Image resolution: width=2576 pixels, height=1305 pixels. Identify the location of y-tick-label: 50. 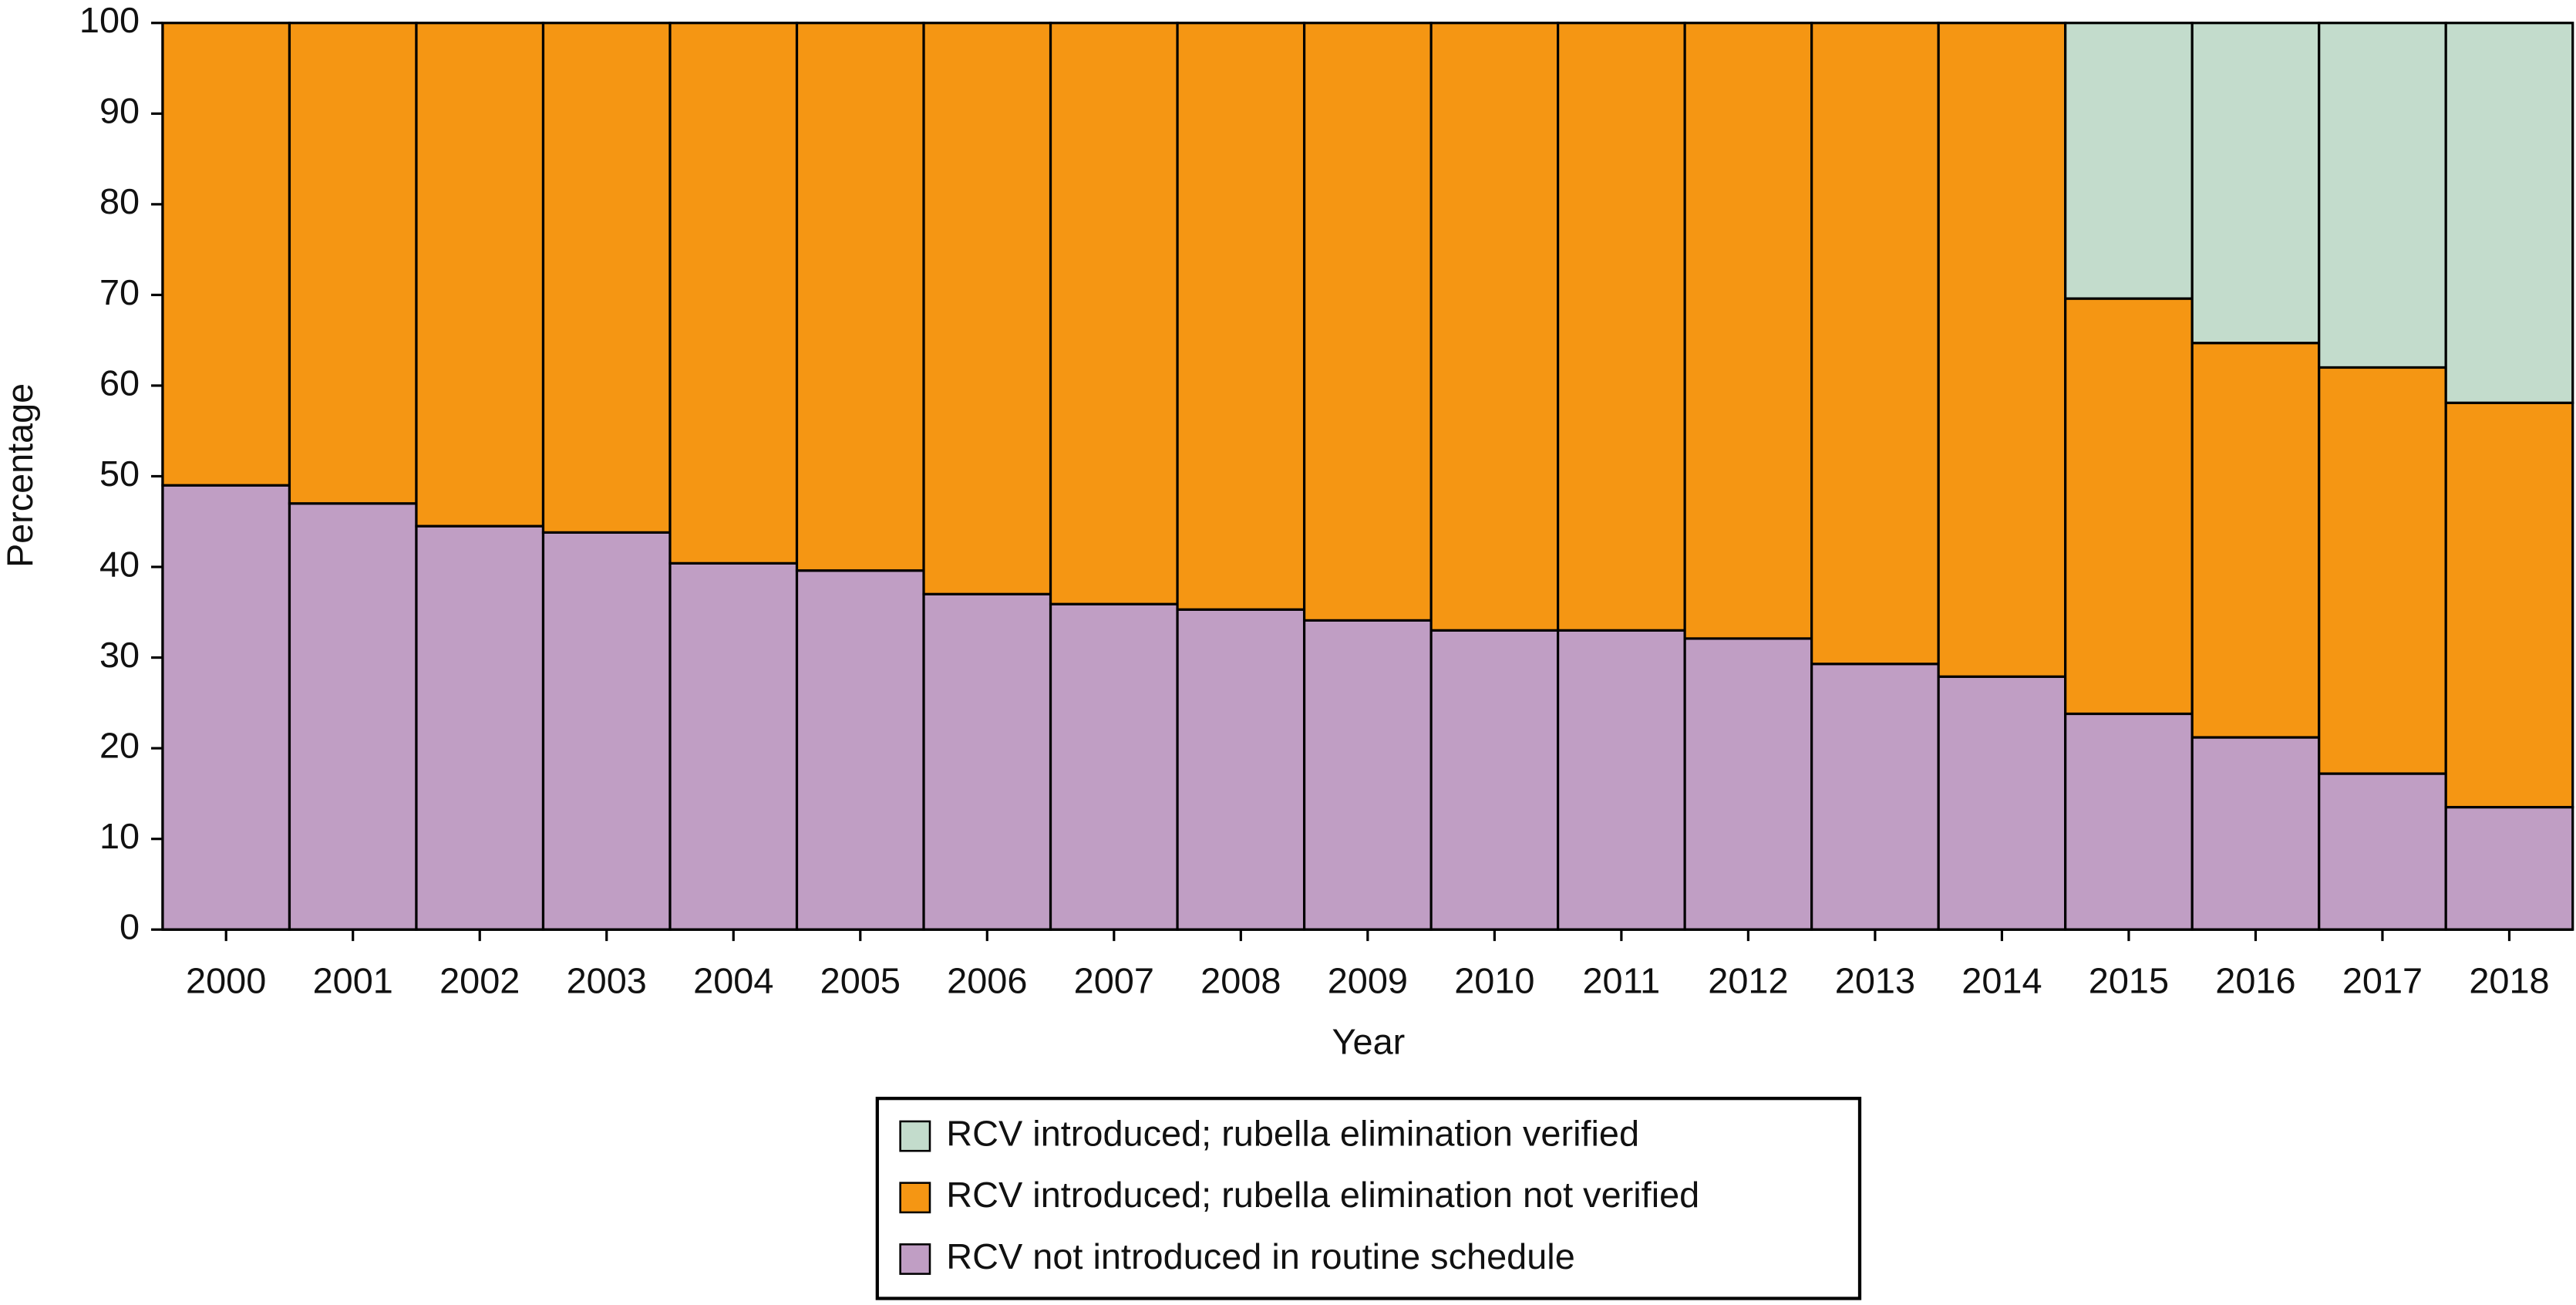
(120, 474).